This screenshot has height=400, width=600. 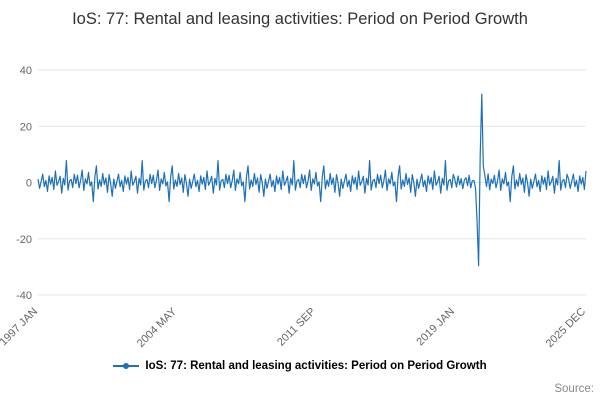 What do you see at coordinates (26, 71) in the screenshot?
I see `y-axis-tick-label: 40` at bounding box center [26, 71].